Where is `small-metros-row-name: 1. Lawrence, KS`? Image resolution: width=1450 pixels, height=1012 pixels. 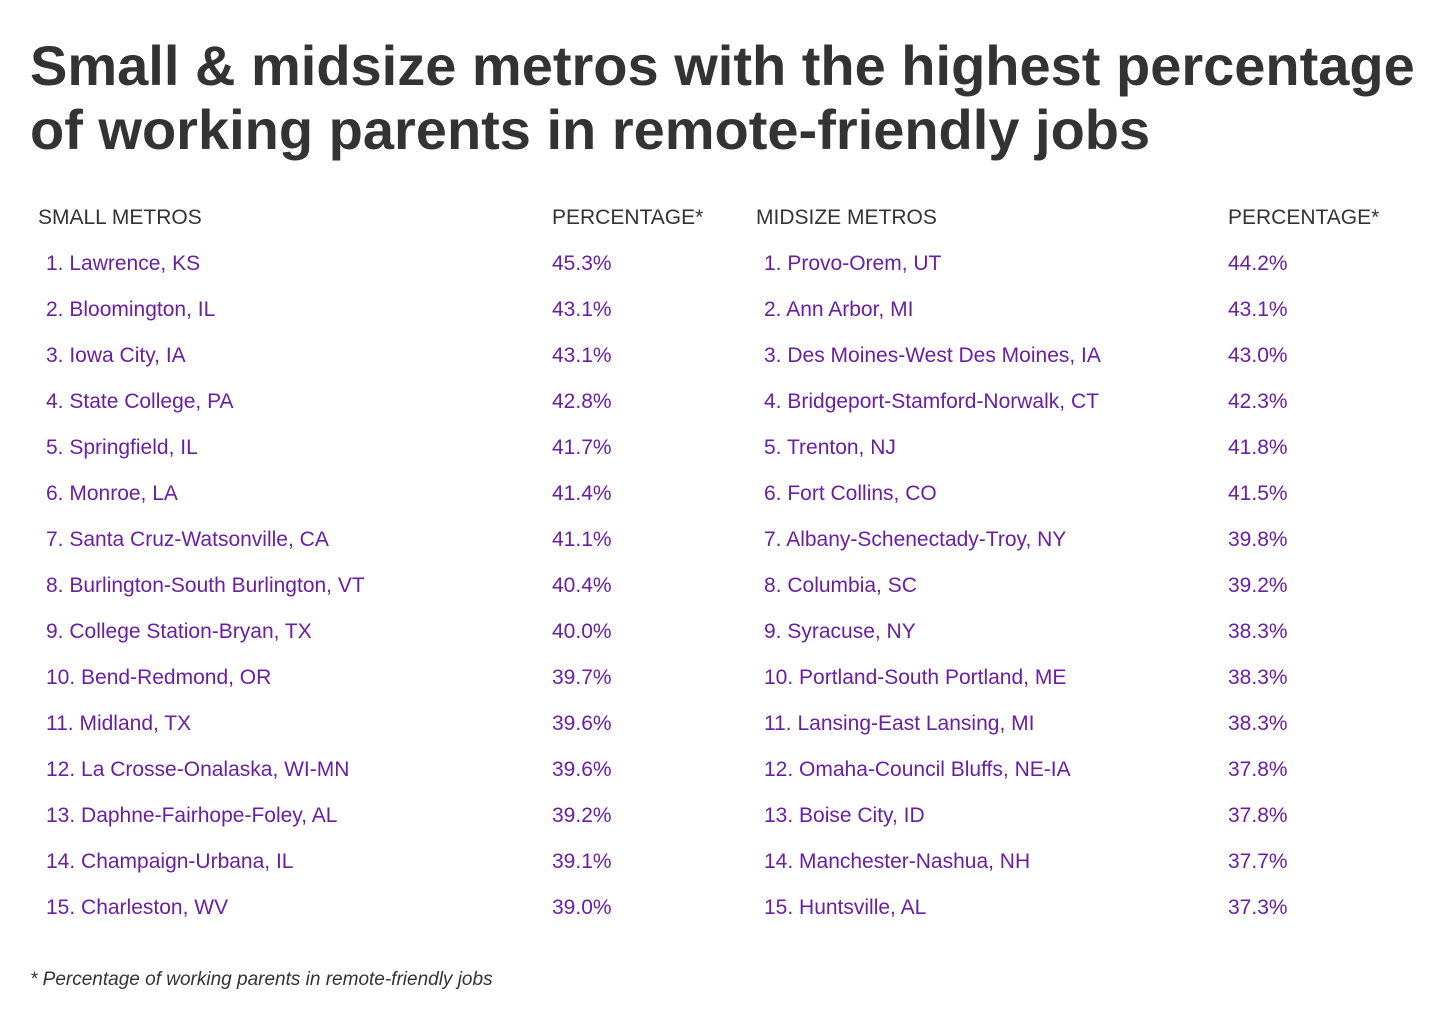 small-metros-row-name: 1. Lawrence, KS is located at coordinates (123, 263).